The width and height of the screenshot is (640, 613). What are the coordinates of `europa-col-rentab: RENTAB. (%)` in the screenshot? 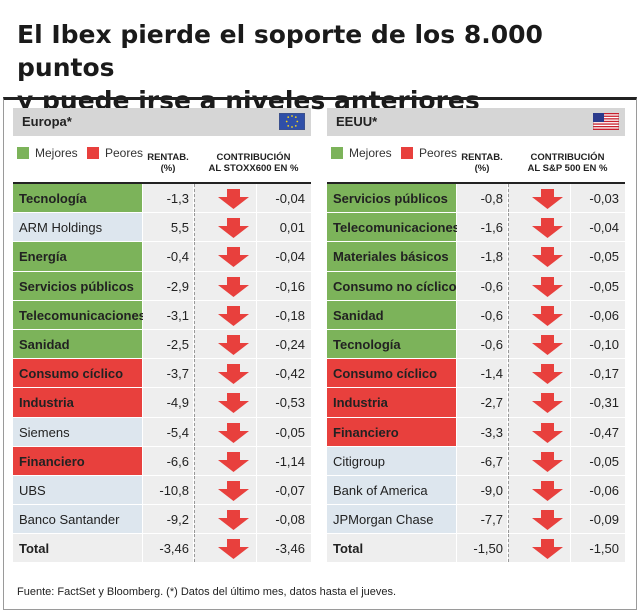 It's located at (168, 163).